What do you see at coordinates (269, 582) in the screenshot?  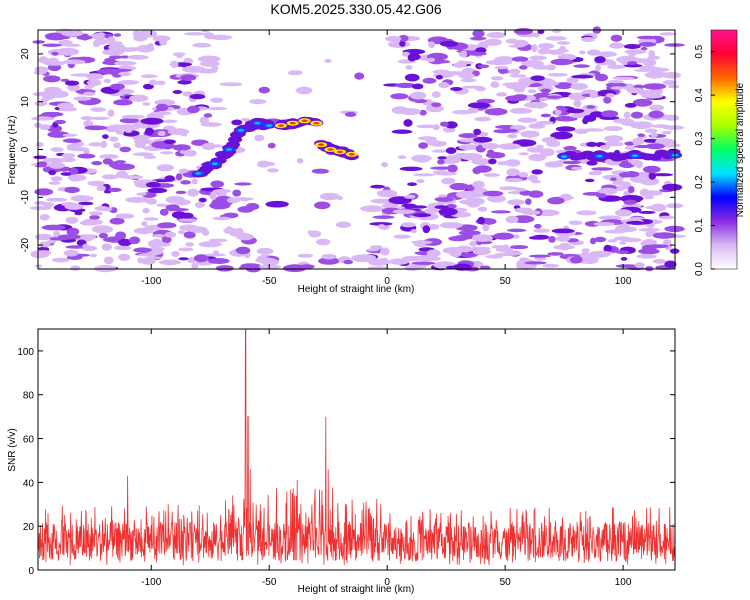 I see `x-tick-label: -50` at bounding box center [269, 582].